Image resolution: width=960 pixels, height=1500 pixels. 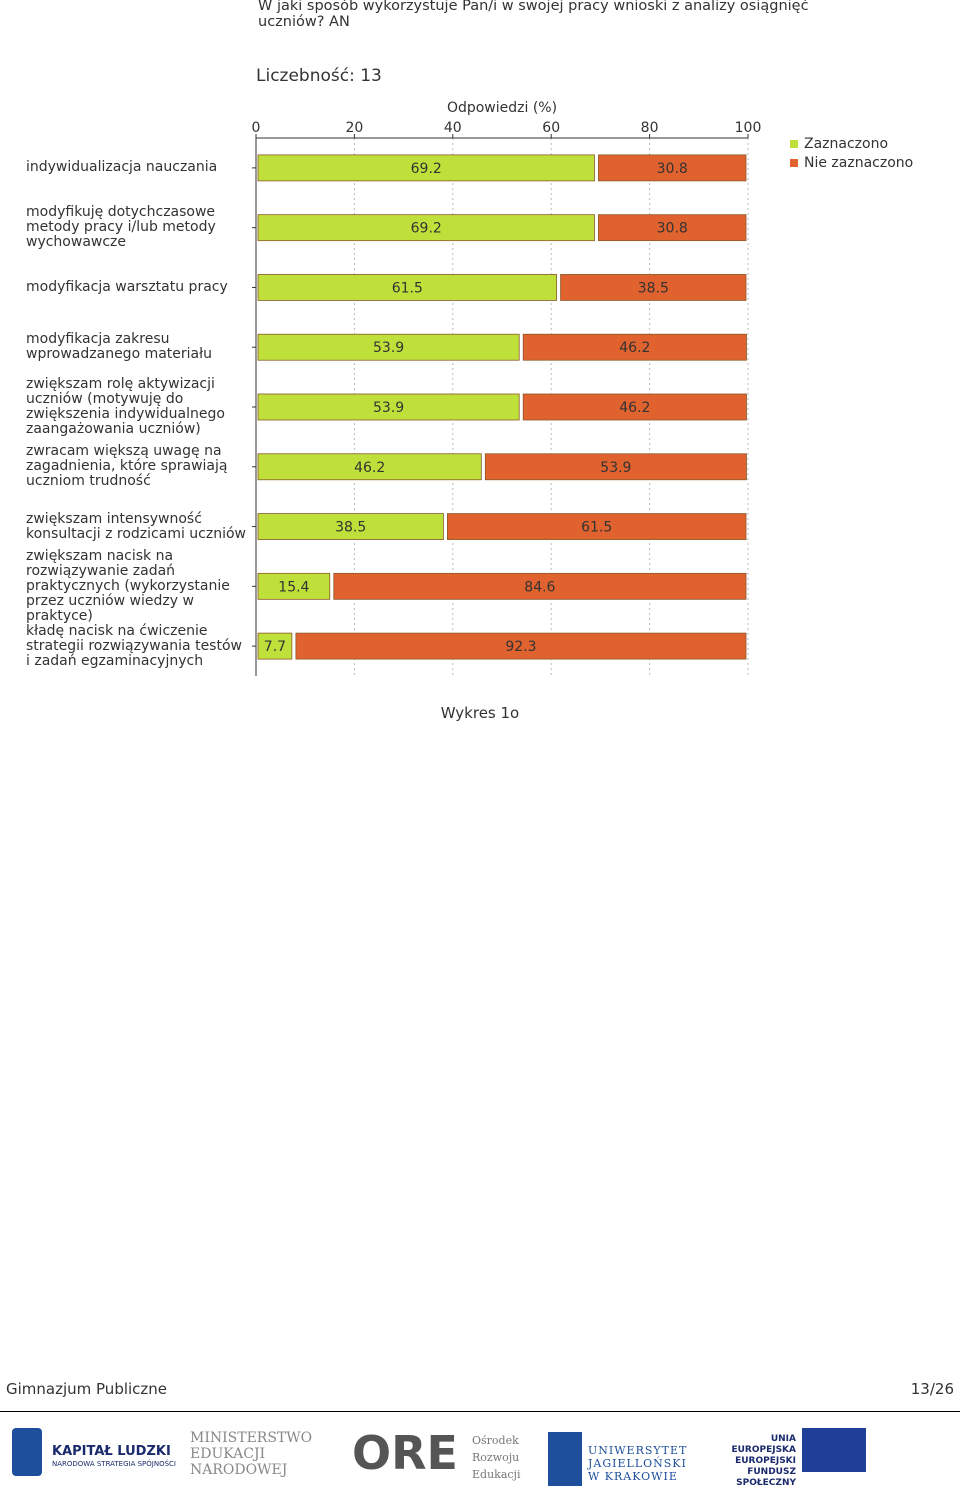 What do you see at coordinates (748, 128) in the screenshot?
I see `x-tick-label: 100` at bounding box center [748, 128].